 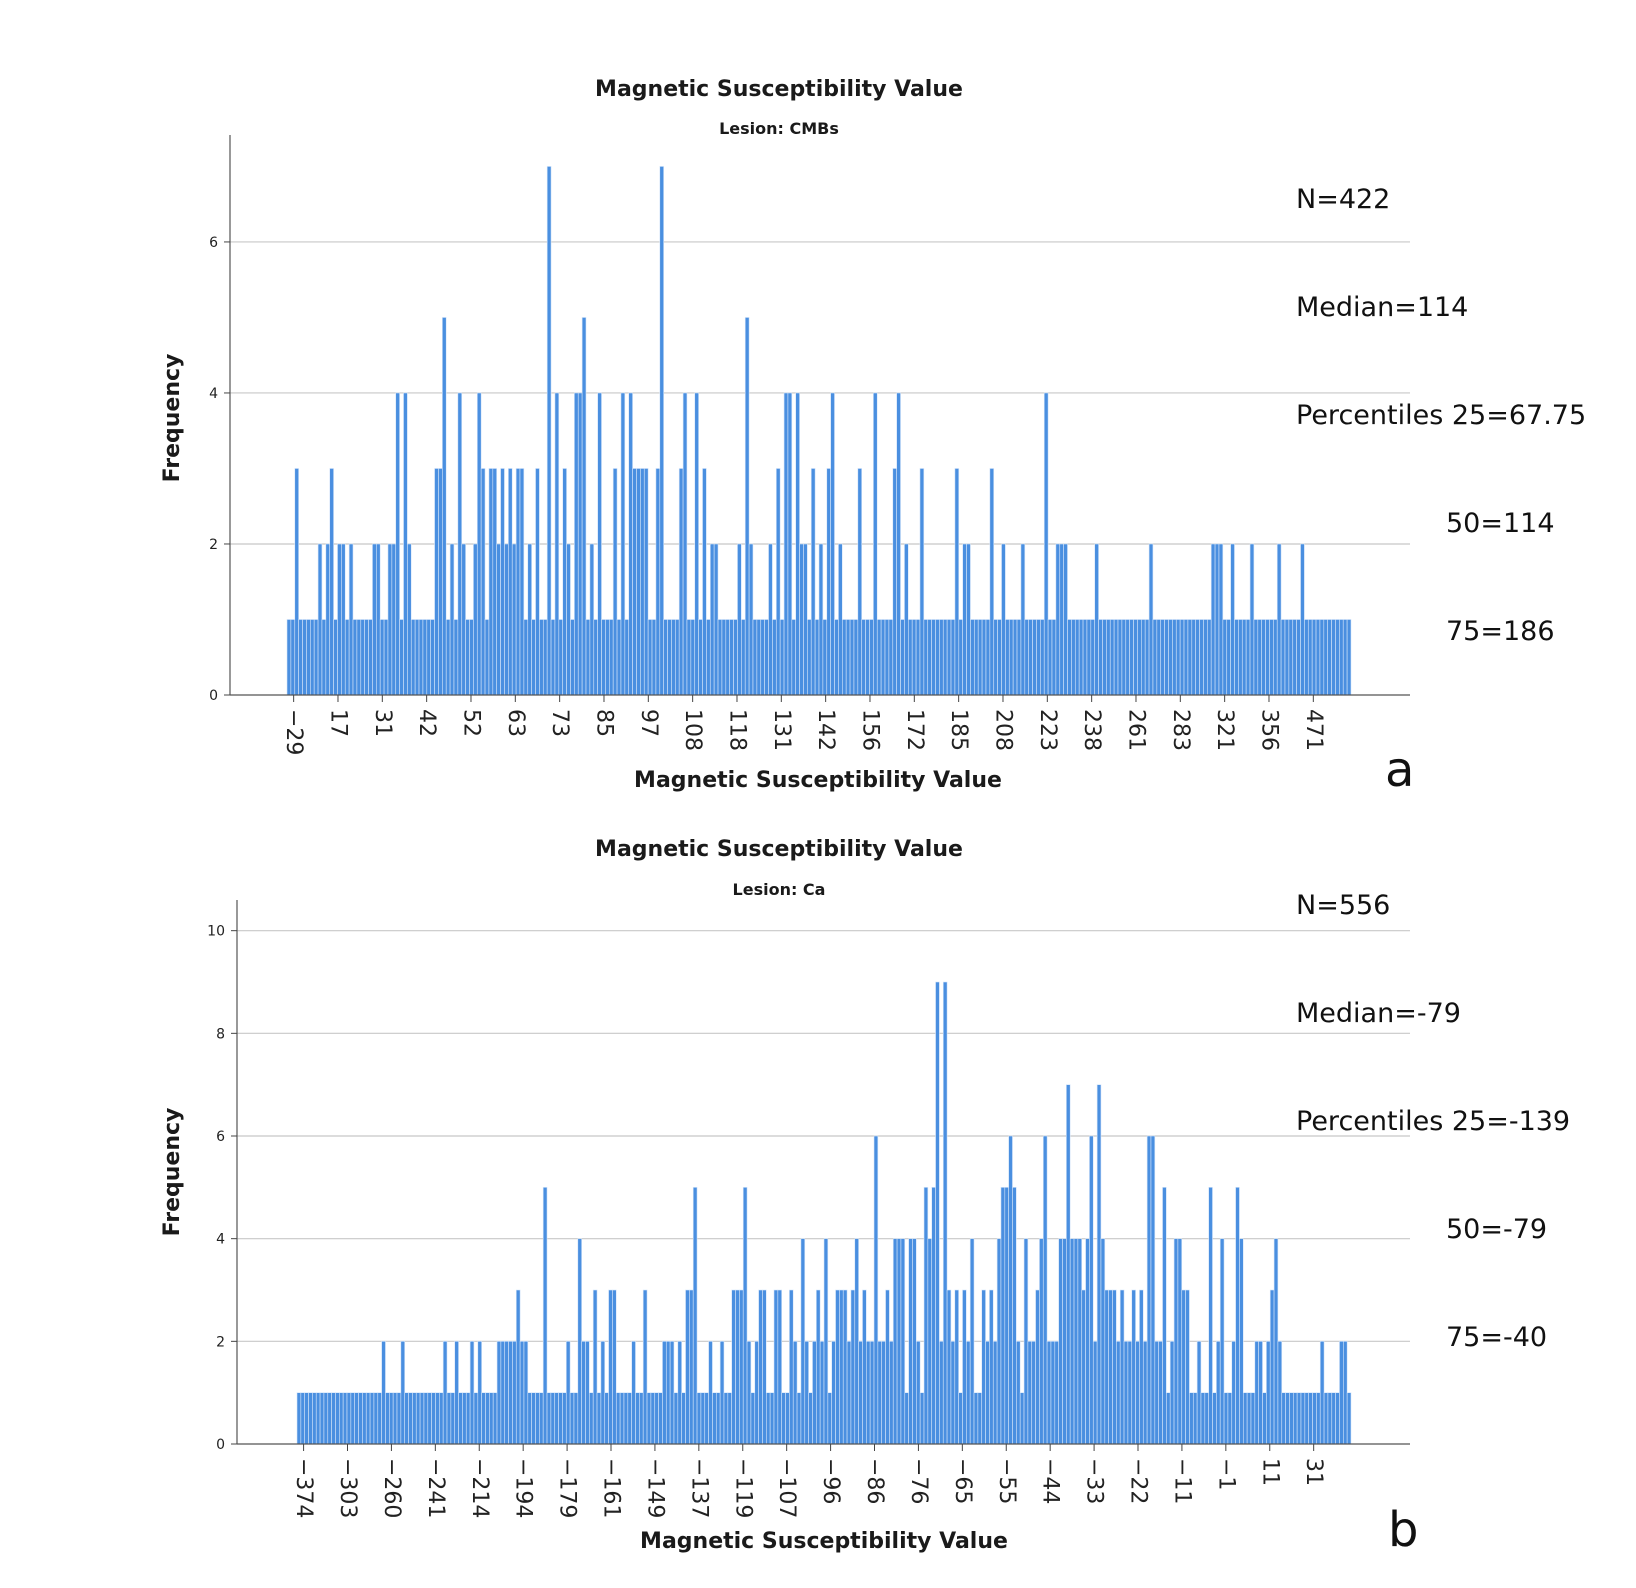 What do you see at coordinates (220, 1034) in the screenshot?
I see `y-tick-label: 8` at bounding box center [220, 1034].